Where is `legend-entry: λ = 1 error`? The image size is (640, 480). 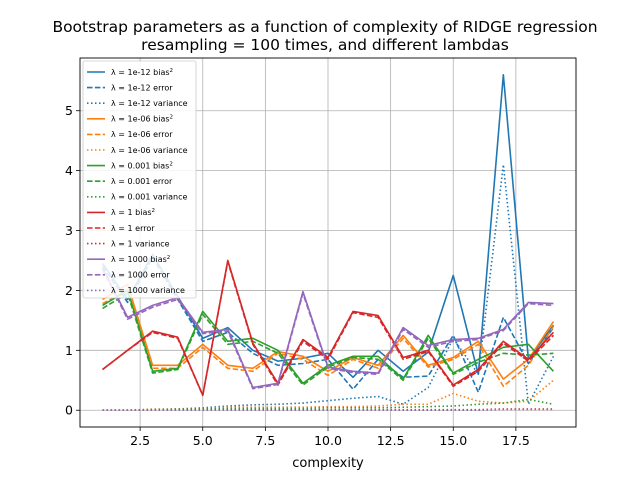
legend-entry: λ = 1 error is located at coordinates (133, 228).